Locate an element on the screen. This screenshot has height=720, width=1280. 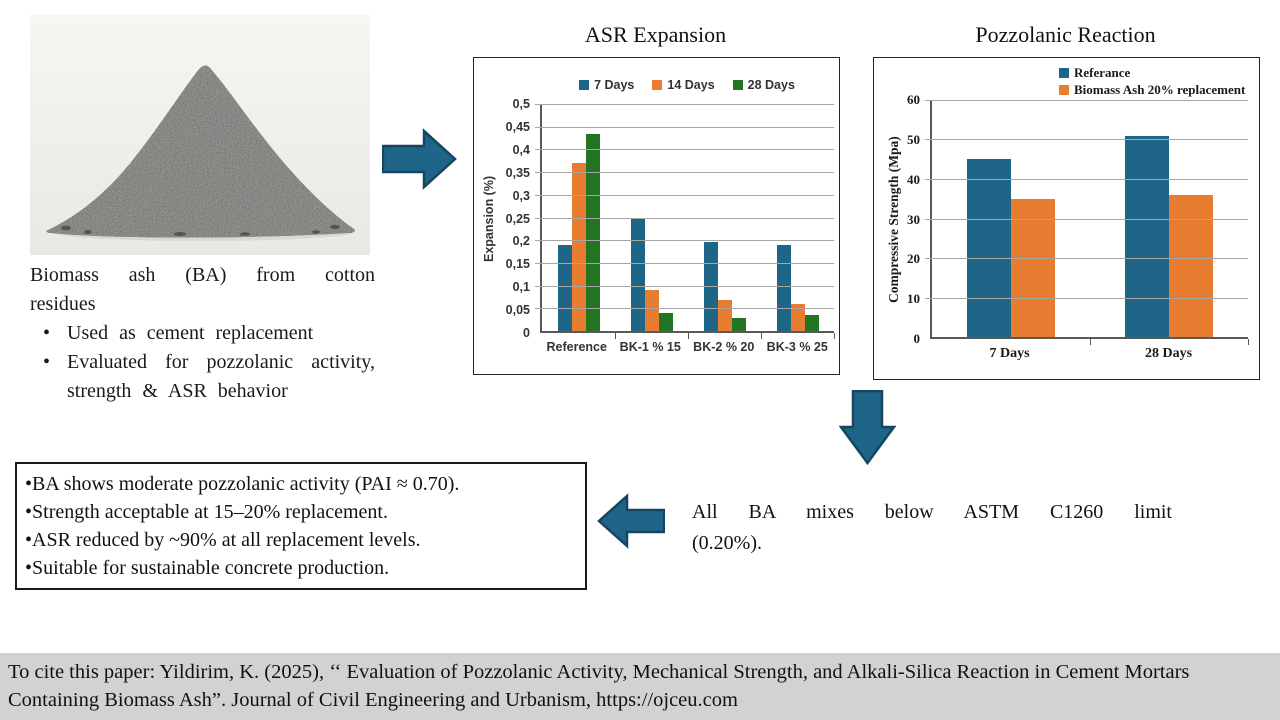
asr-chart-title: ASR Expansion is located at coordinates (655, 34).